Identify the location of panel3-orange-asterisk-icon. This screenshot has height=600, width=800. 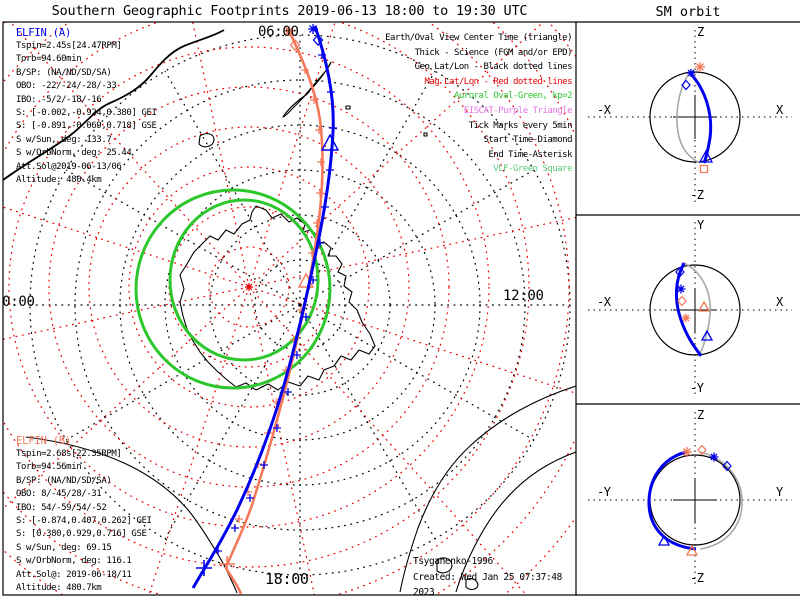
(687, 452).